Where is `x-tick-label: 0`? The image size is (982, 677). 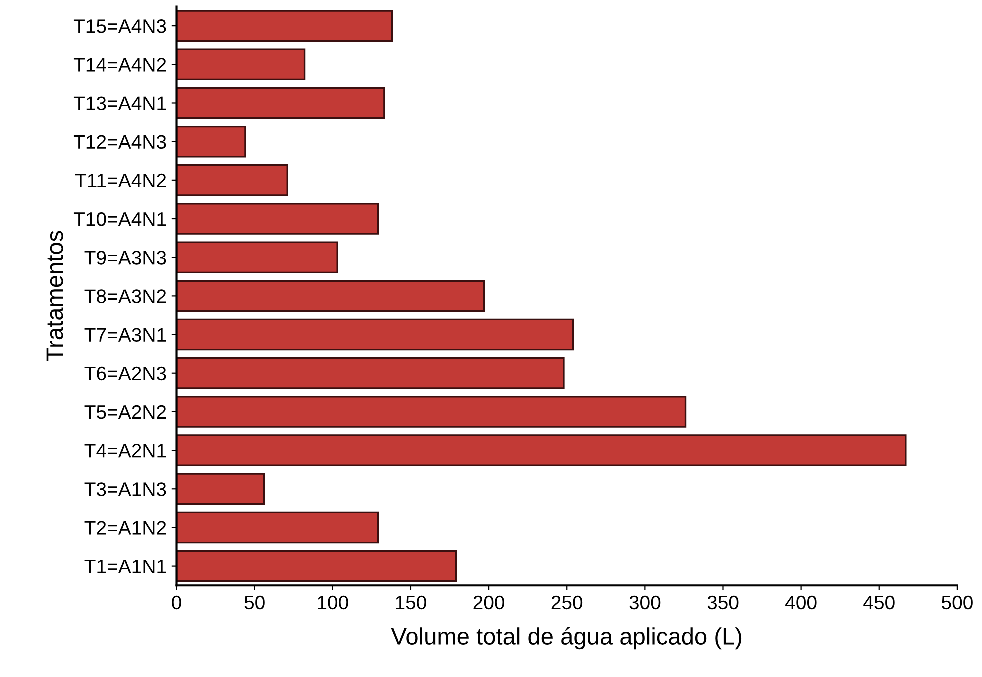
x-tick-label: 0 is located at coordinates (177, 603).